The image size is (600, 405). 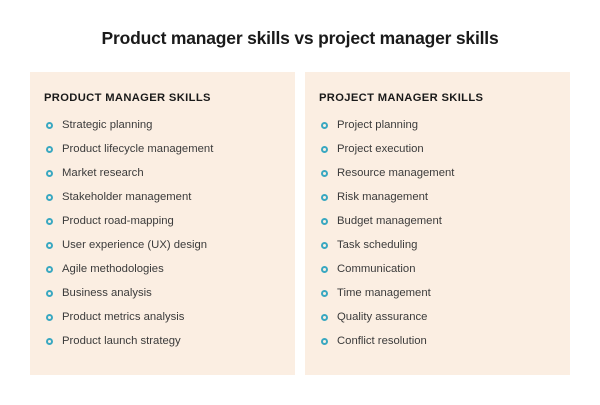 I want to click on skill-label: User experience (UX) design, so click(x=135, y=244).